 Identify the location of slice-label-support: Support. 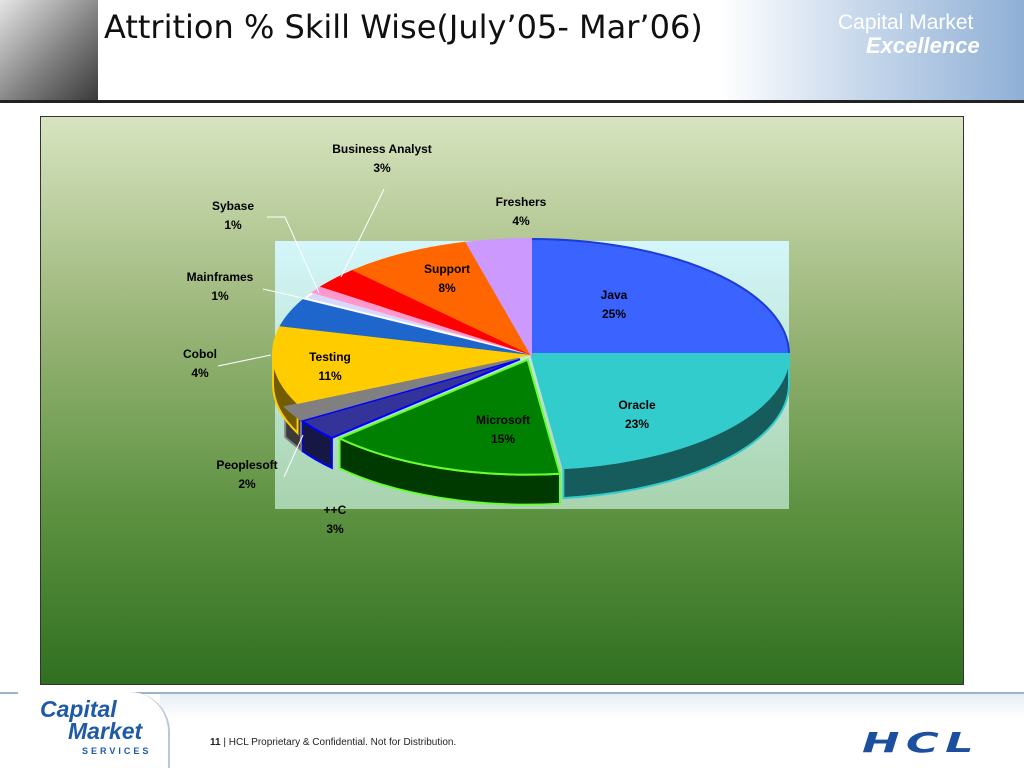
(447, 269).